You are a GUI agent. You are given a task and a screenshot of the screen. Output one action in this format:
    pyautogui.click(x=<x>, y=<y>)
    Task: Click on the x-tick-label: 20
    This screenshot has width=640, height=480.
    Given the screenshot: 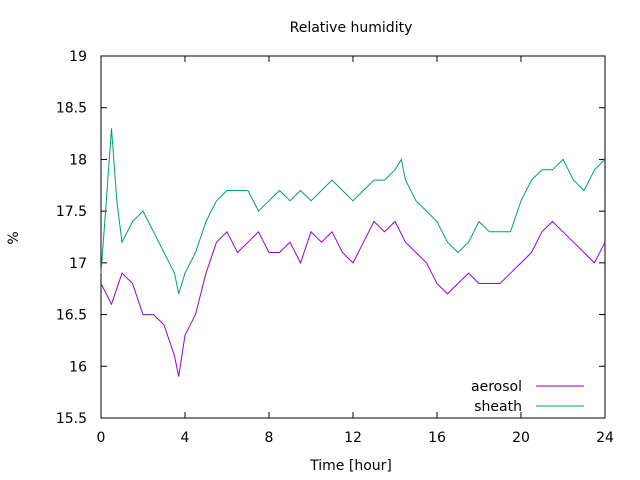 What is the action you would take?
    pyautogui.click(x=521, y=438)
    